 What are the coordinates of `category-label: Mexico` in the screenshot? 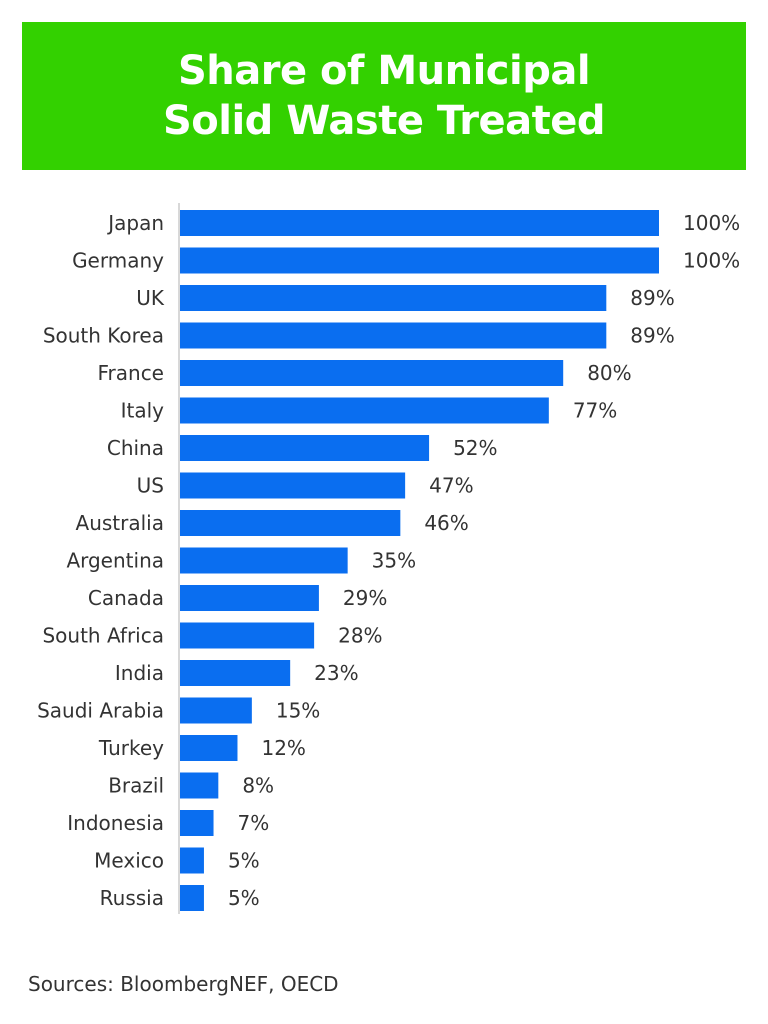 It's located at (129, 861).